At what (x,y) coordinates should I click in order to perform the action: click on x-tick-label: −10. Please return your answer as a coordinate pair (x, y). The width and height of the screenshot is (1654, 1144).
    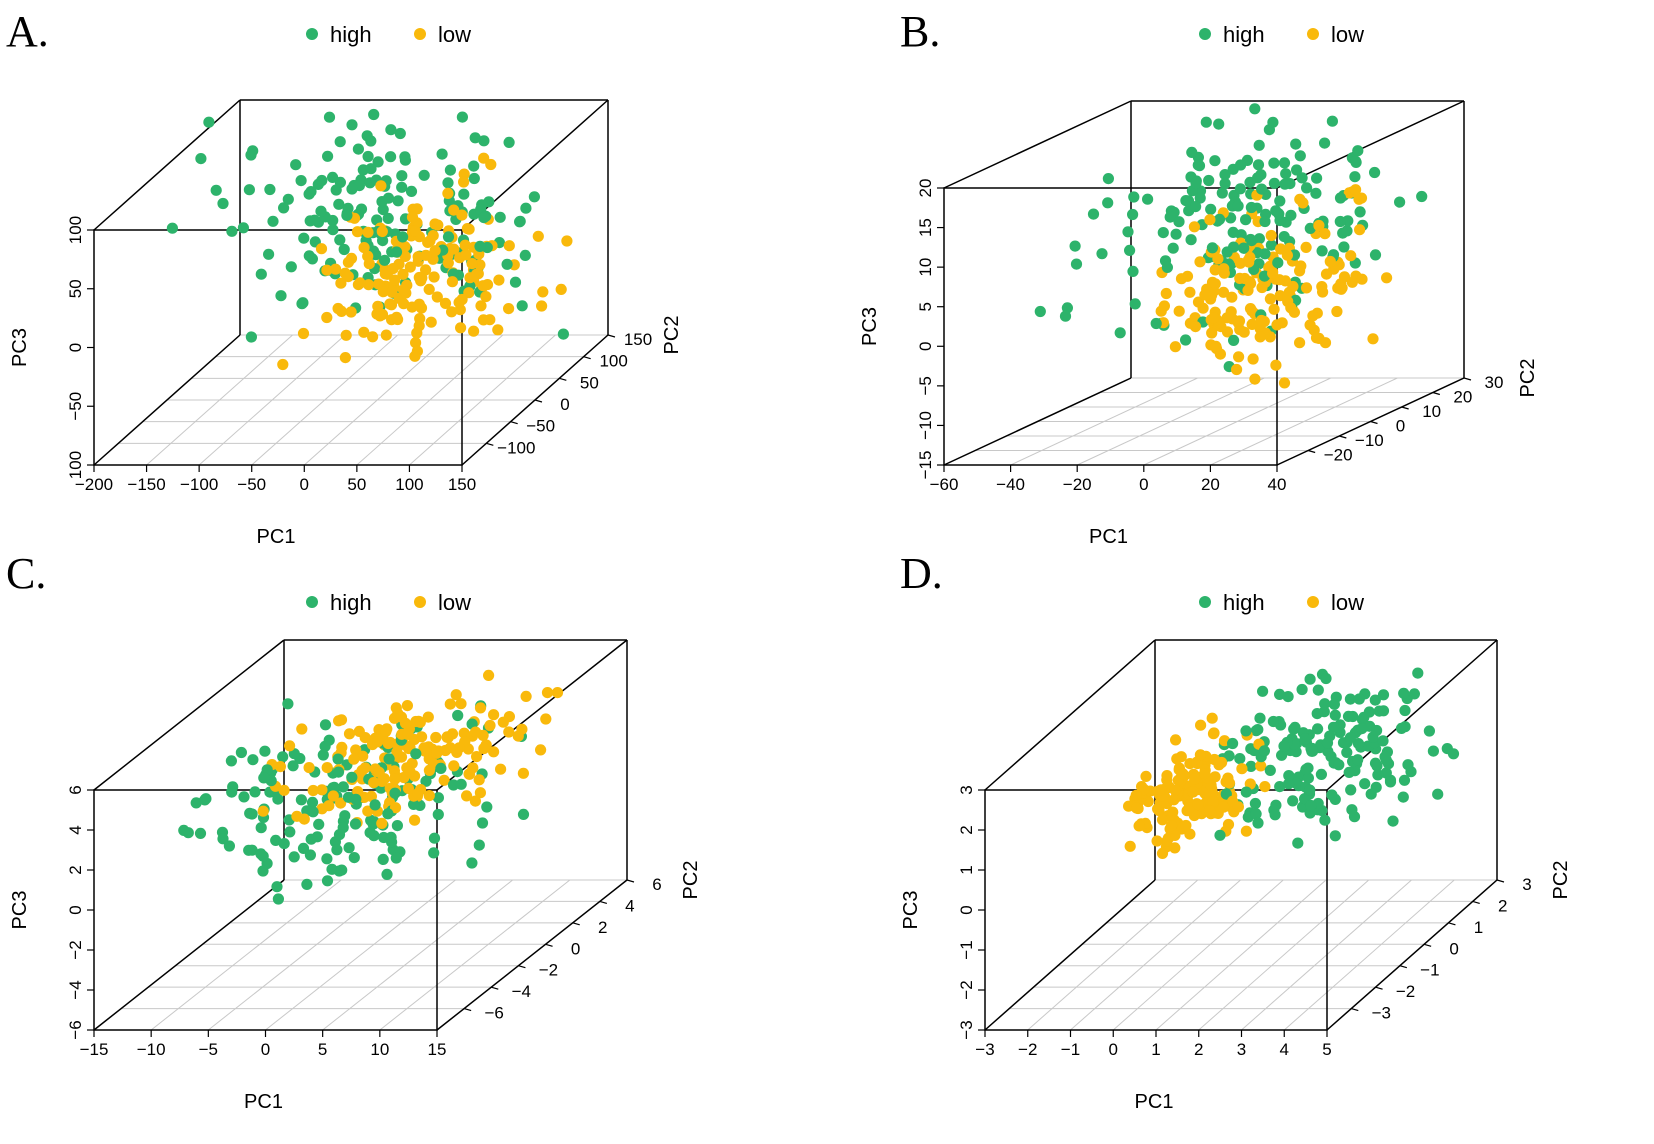
    Looking at the image, I should click on (151, 1049).